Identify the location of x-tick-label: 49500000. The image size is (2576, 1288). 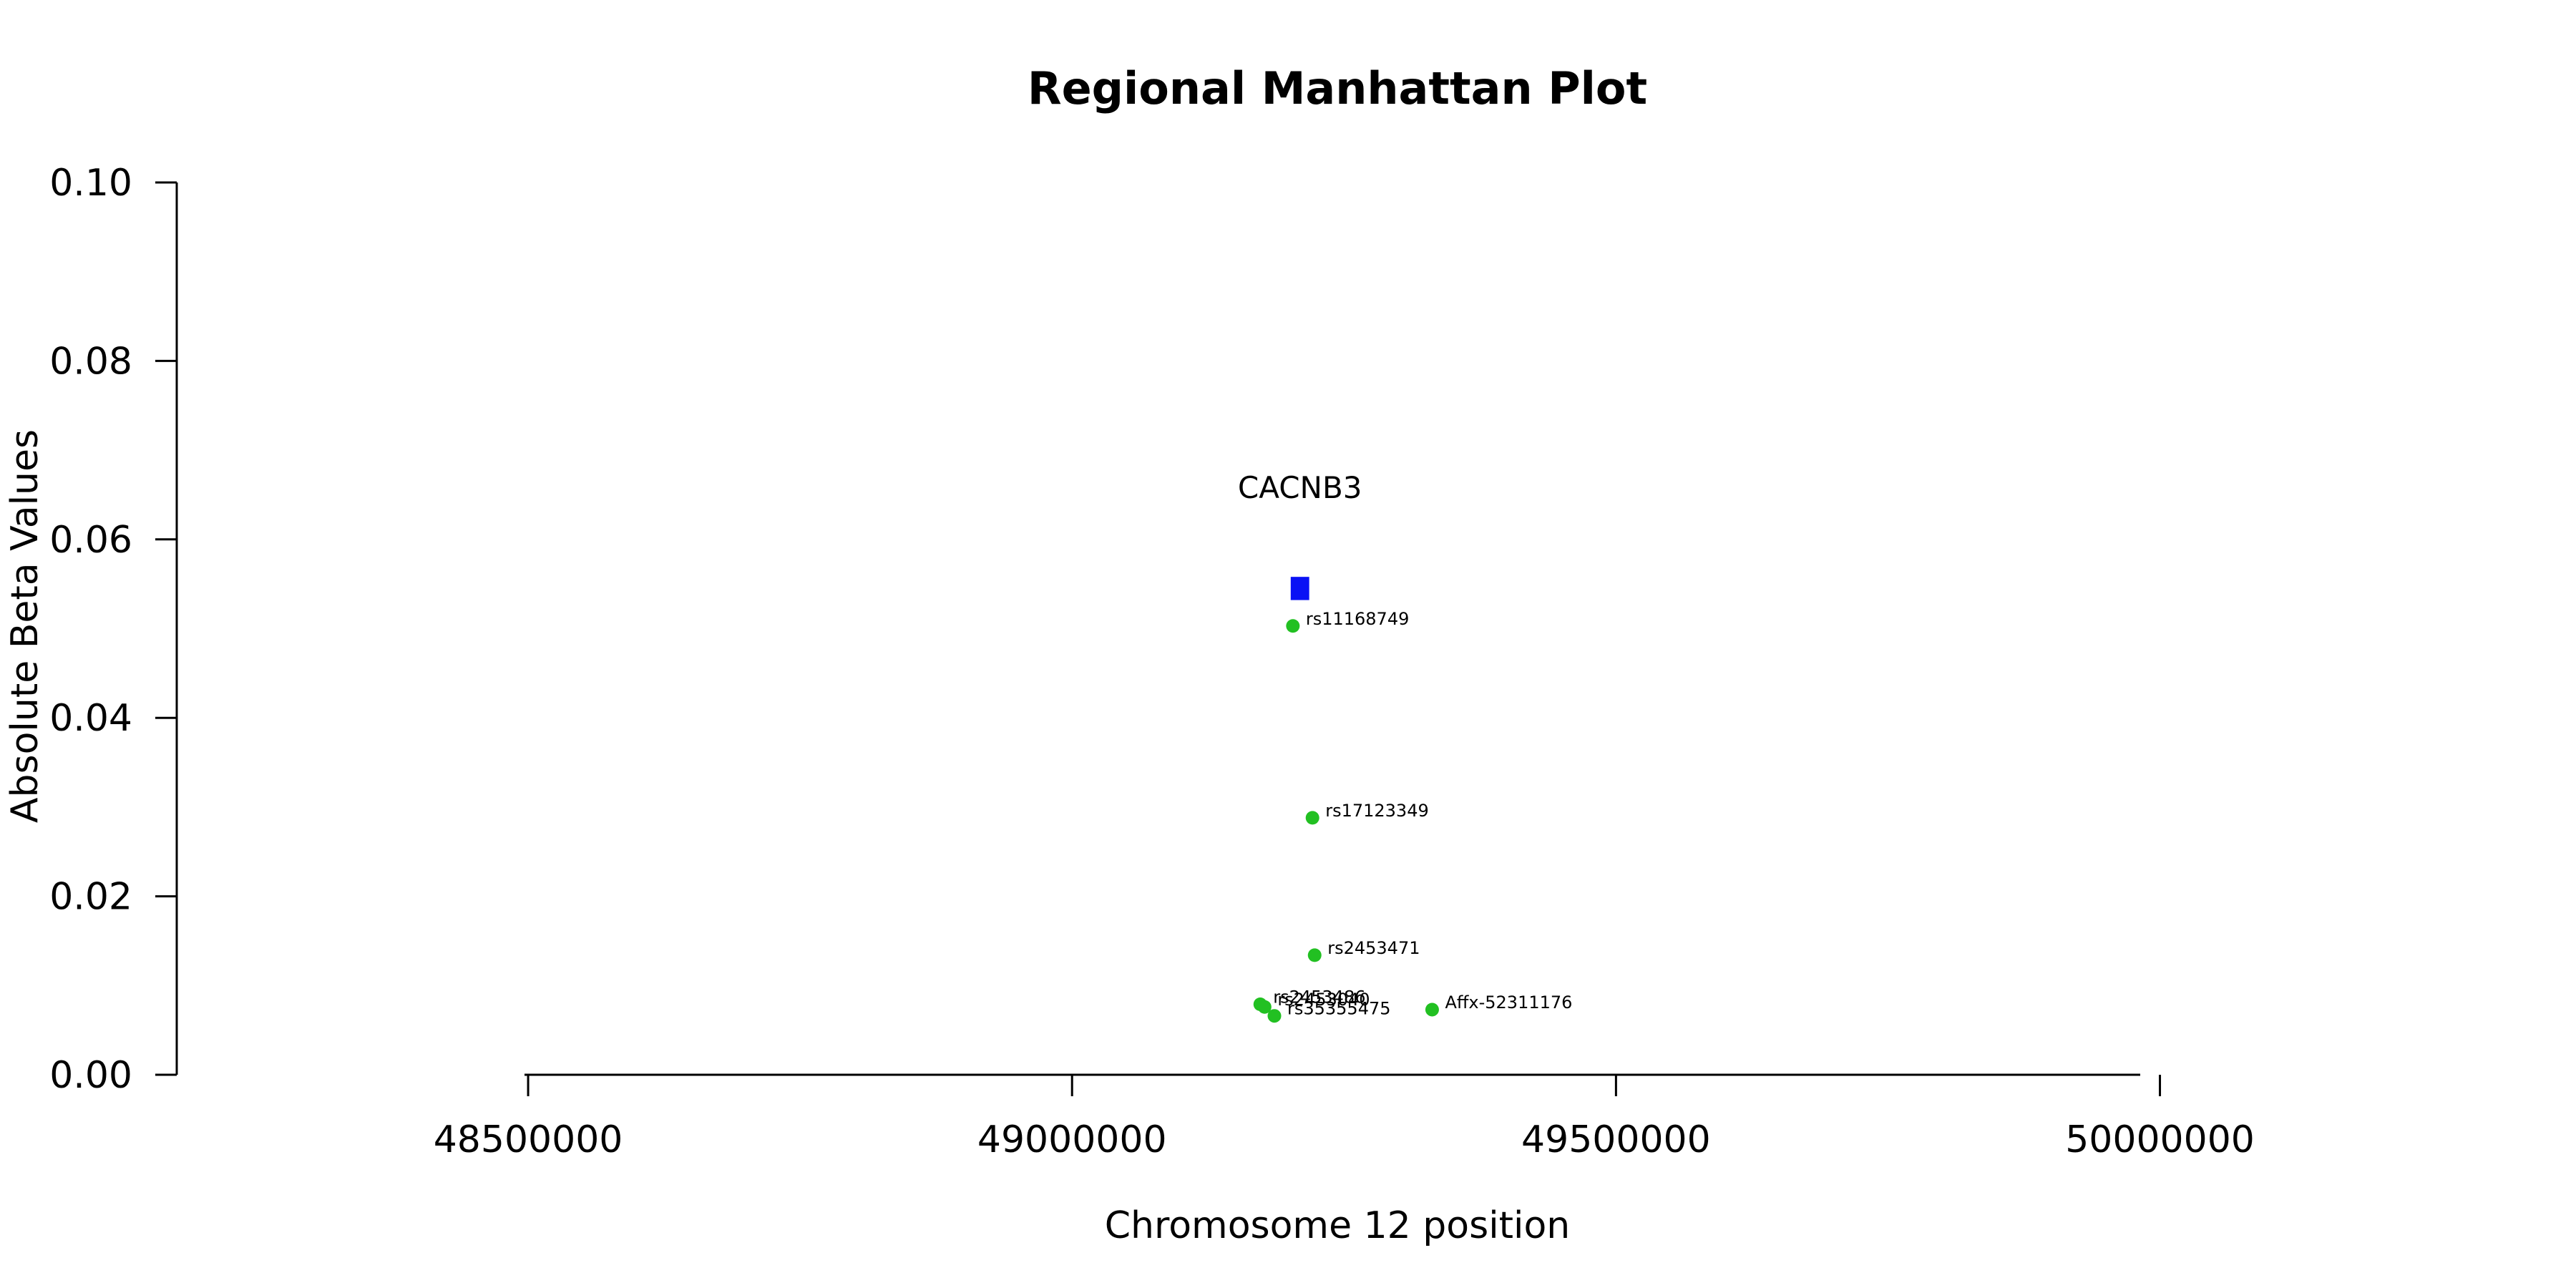
(1616, 1139).